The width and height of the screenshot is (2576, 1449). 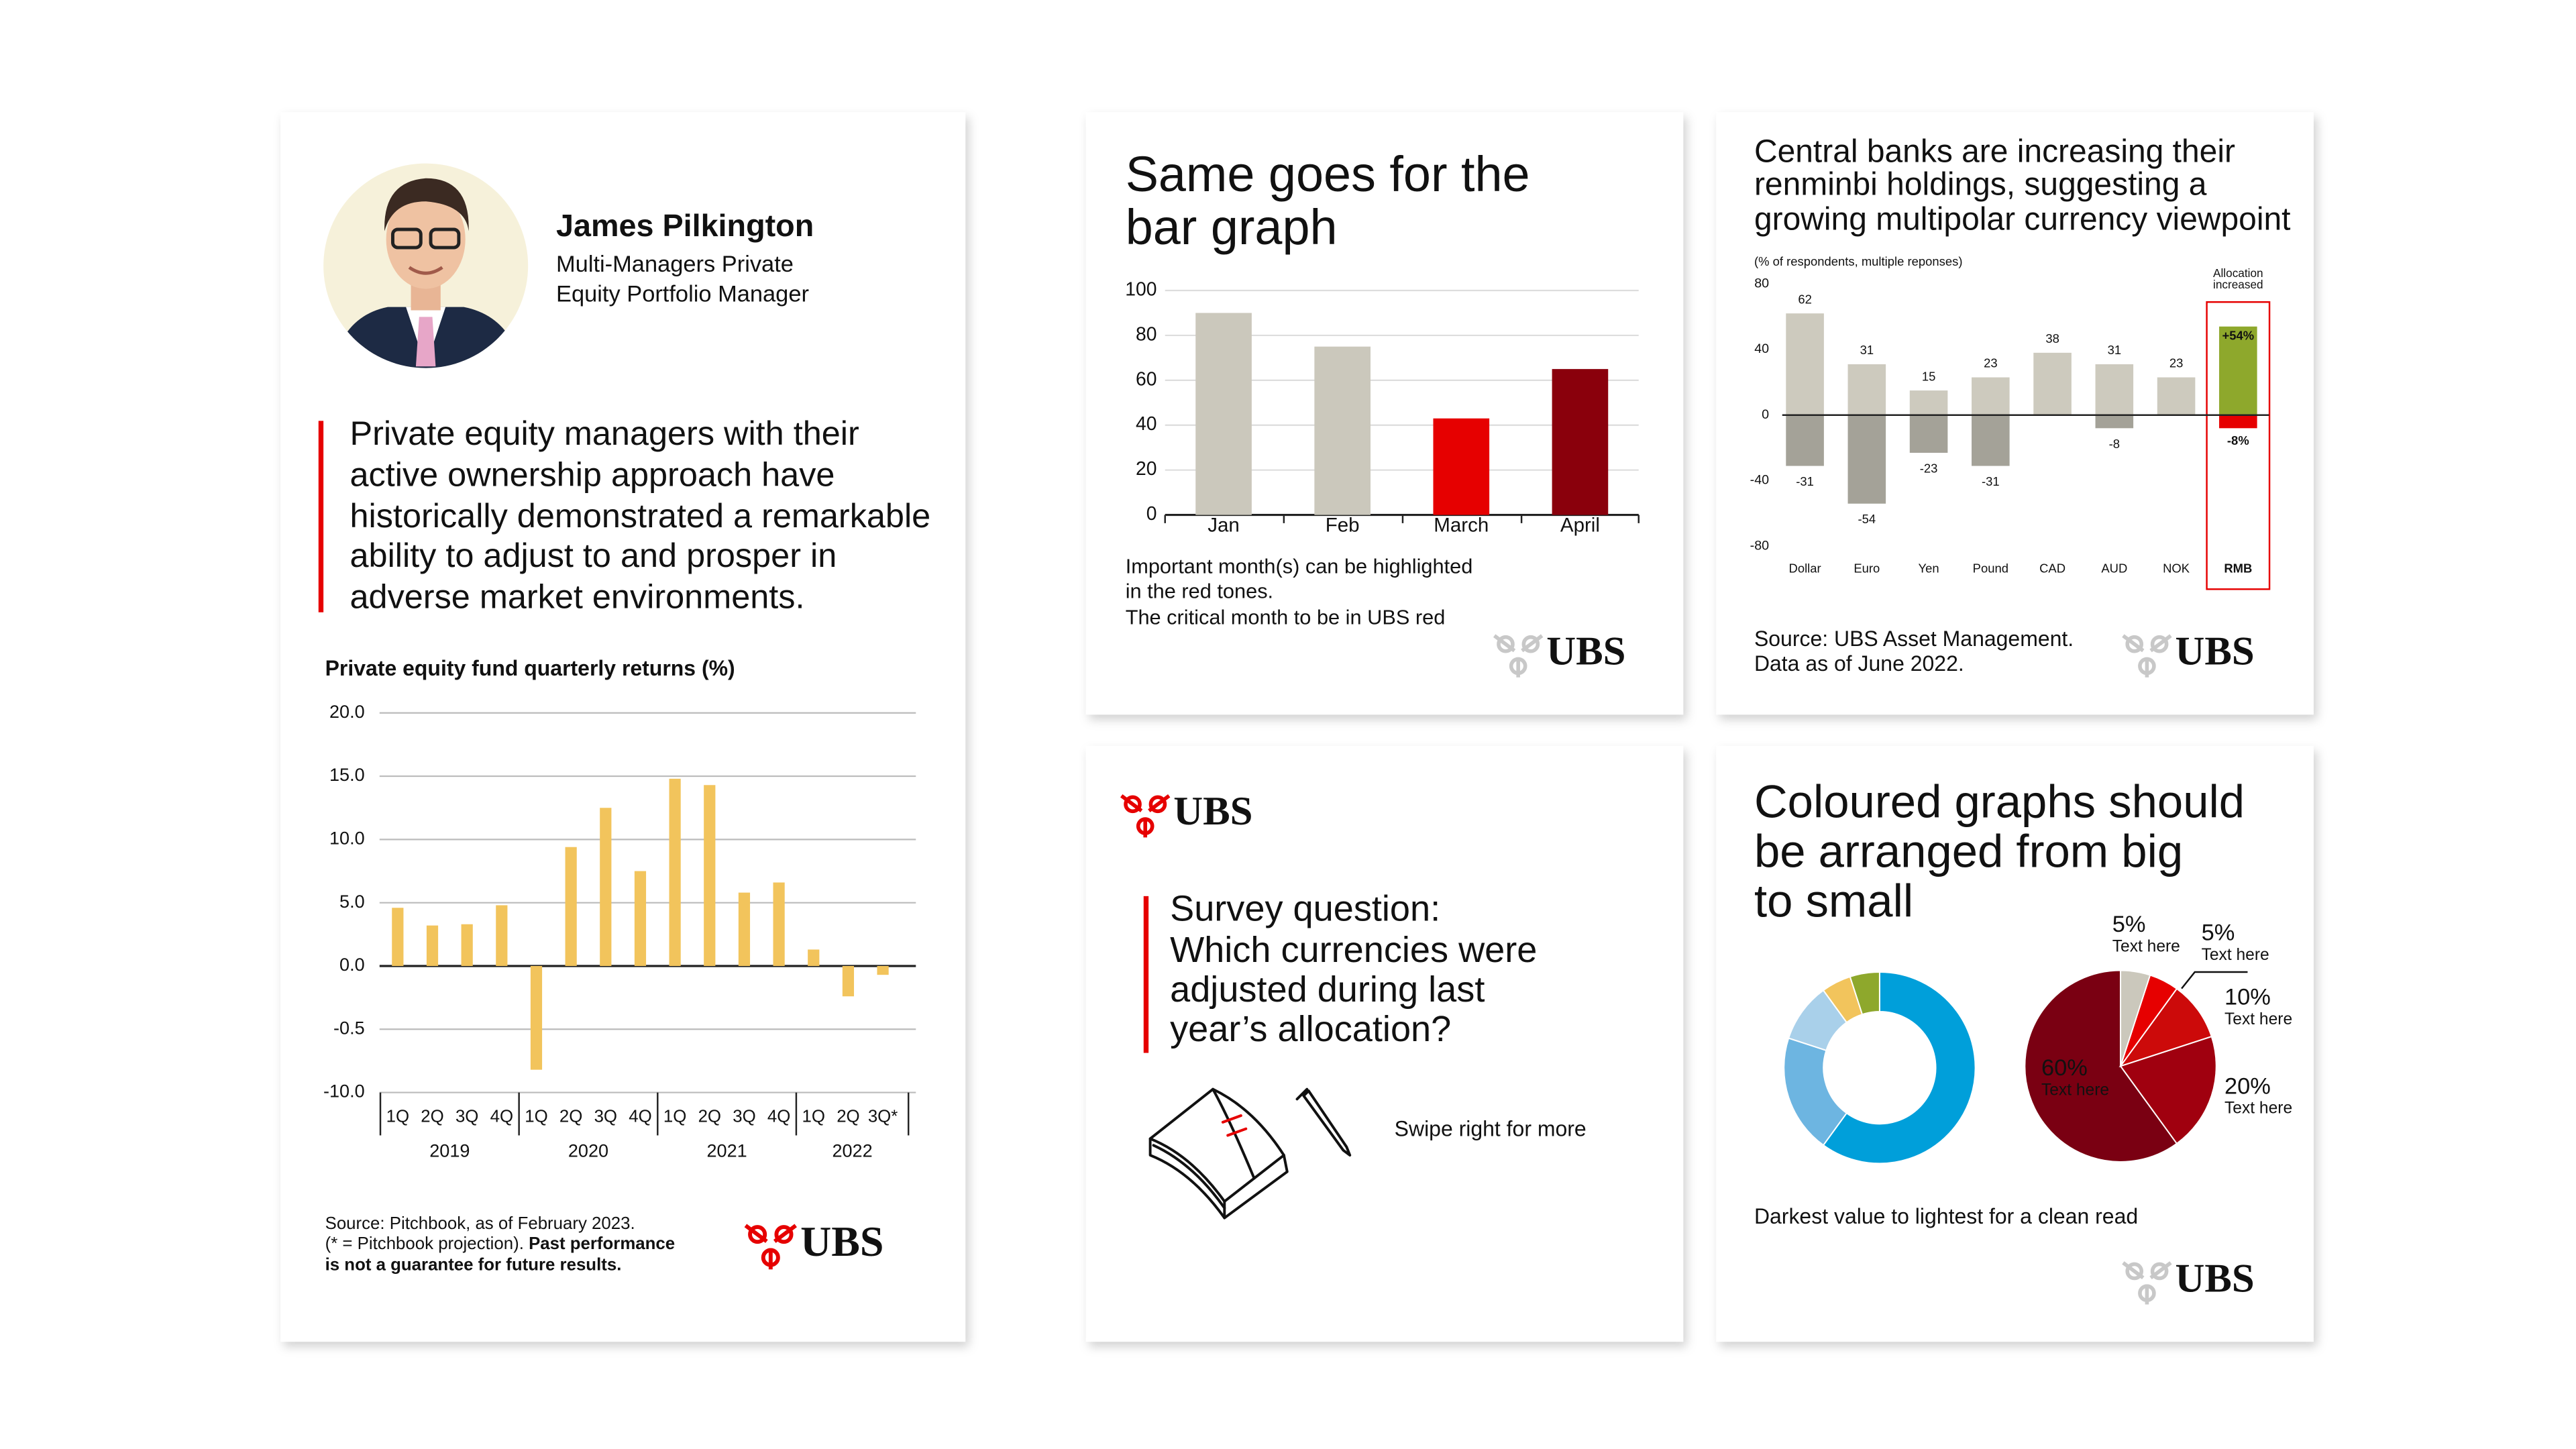 I want to click on value-label: 62, so click(x=1805, y=299).